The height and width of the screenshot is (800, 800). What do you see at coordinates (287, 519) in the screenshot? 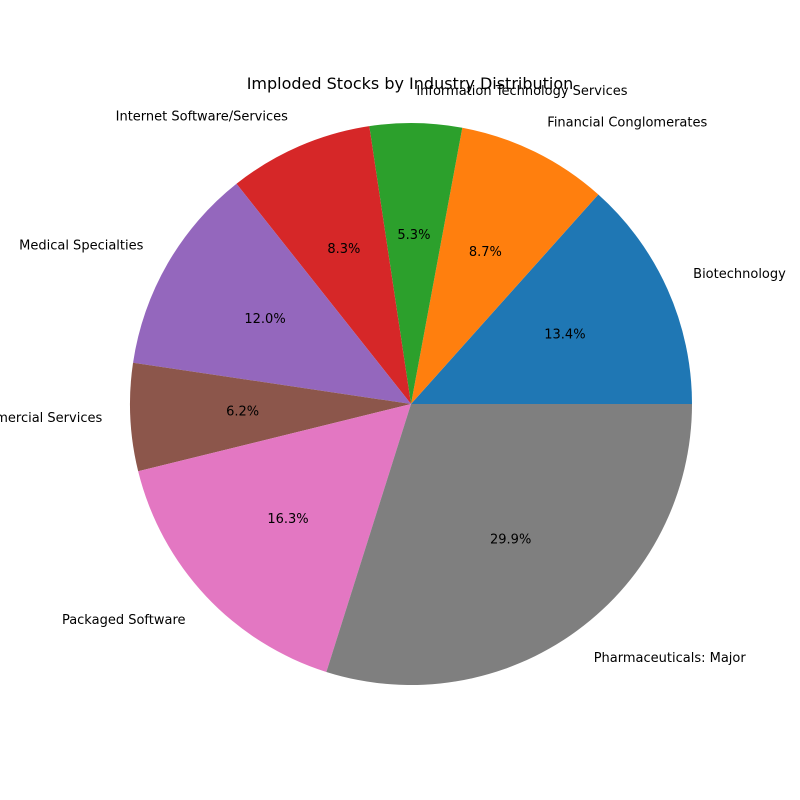
I see `pct-label-packaged-software: 16.3%` at bounding box center [287, 519].